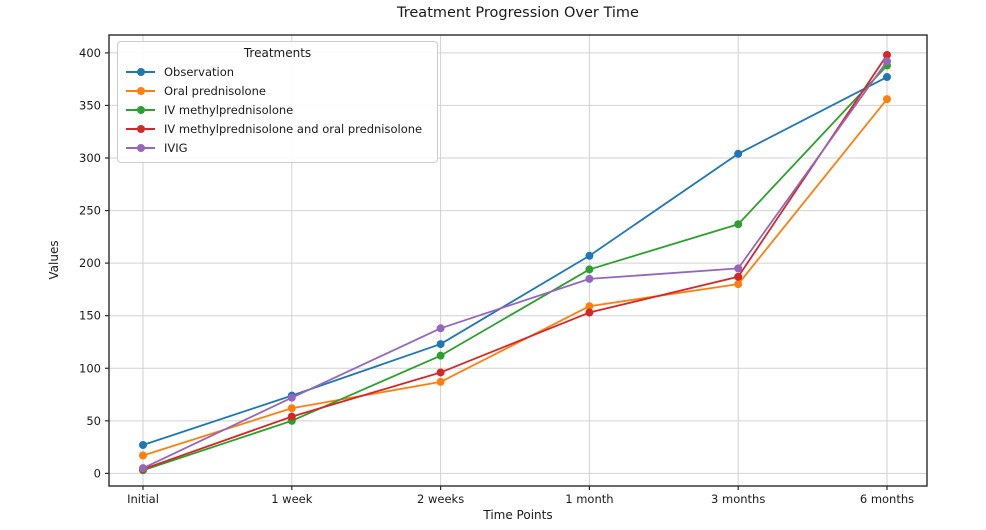 This screenshot has width=986, height=530. I want to click on y-tick-label: 150, so click(90, 316).